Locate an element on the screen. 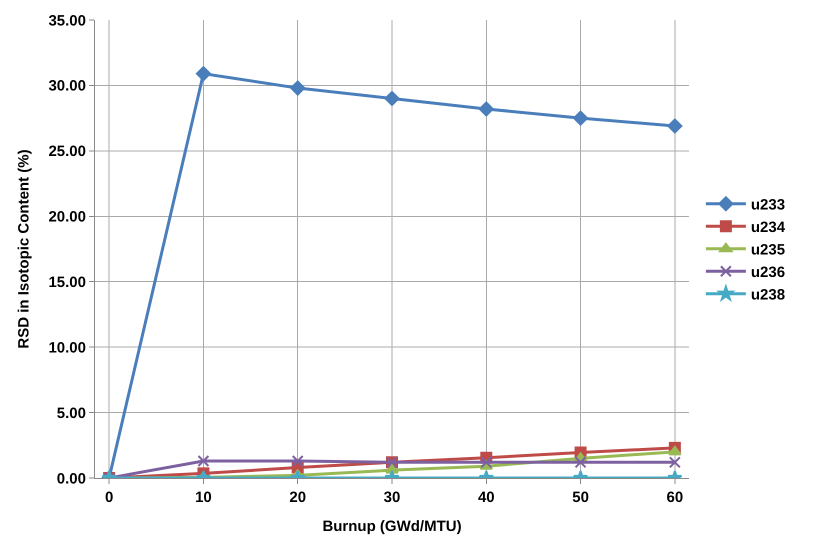 The width and height of the screenshot is (819, 548). legend-label: u238 is located at coordinates (768, 295).